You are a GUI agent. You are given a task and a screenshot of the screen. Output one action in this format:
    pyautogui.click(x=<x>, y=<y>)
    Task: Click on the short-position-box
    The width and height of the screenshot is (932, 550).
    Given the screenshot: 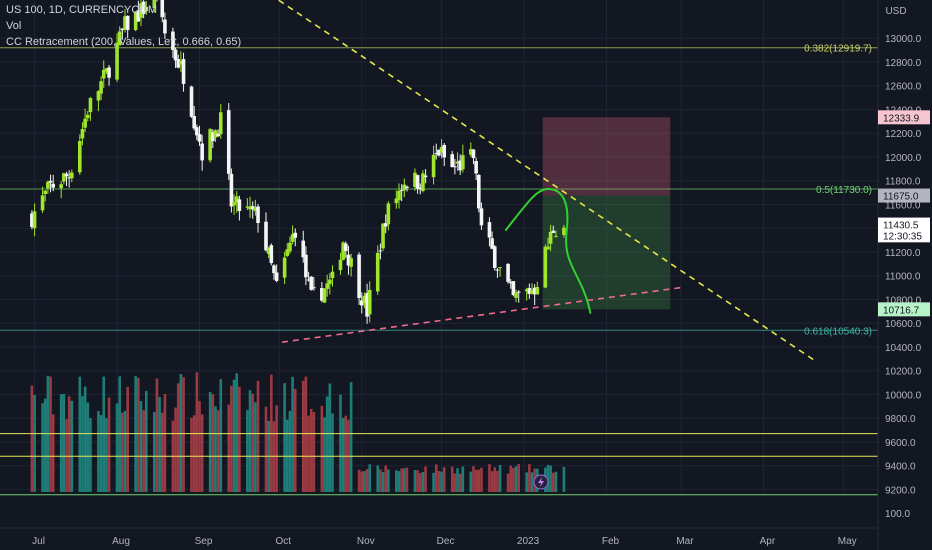 What is the action you would take?
    pyautogui.click(x=606, y=213)
    